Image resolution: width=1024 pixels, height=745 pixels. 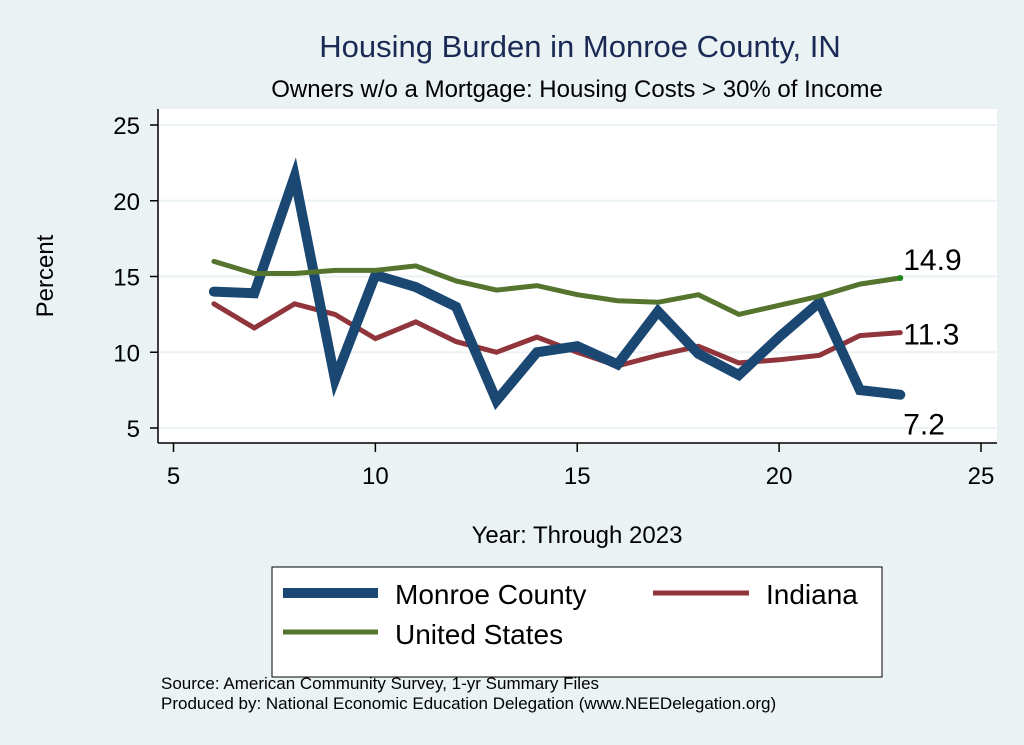 I want to click on x-tick-label: 20, so click(x=779, y=476).